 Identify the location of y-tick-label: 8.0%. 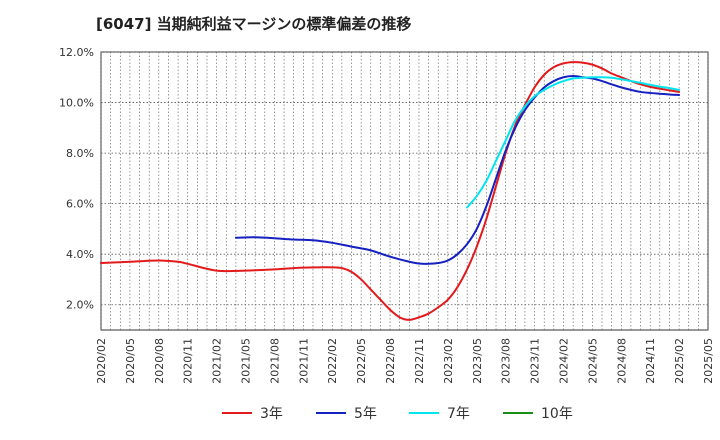
(80, 153).